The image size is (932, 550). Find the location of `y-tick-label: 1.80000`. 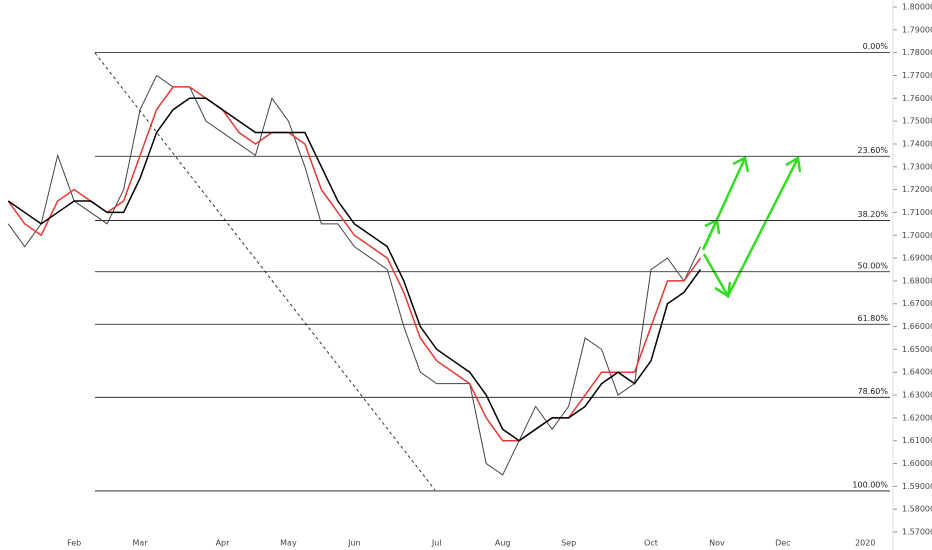

y-tick-label: 1.80000 is located at coordinates (917, 7).